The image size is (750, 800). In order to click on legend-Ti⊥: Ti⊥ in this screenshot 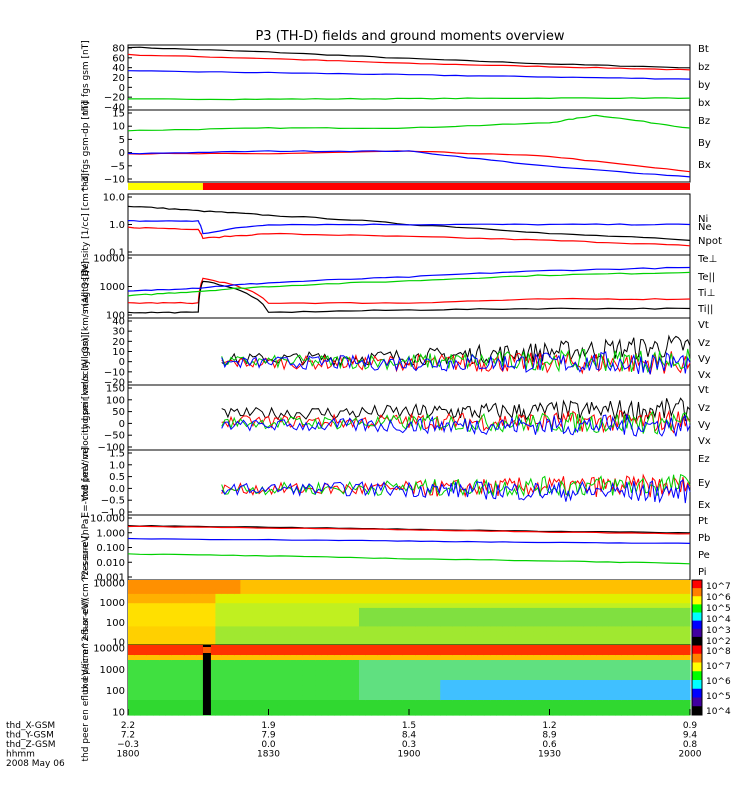, I will do `click(706, 293)`.